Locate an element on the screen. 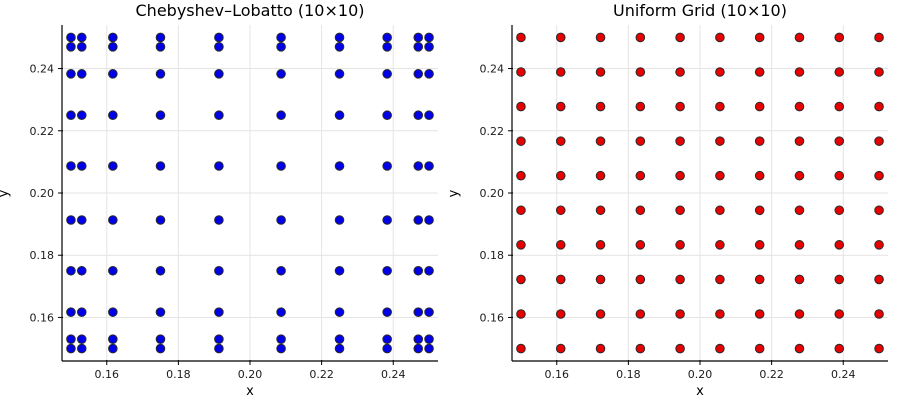 Image resolution: width=900 pixels, height=400 pixels. y-tick-label: 0.20 is located at coordinates (42, 193).